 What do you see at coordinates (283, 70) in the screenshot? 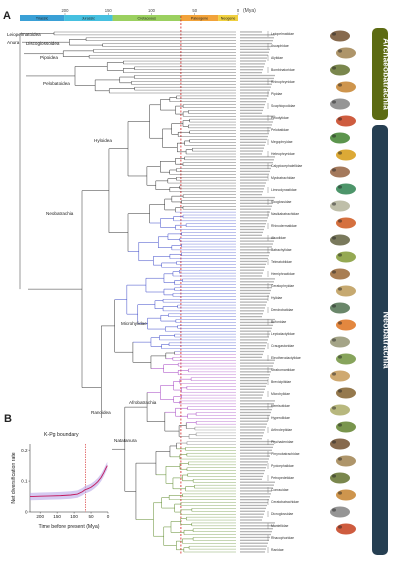
I see `family-label: Bombinatoridae` at bounding box center [283, 70].